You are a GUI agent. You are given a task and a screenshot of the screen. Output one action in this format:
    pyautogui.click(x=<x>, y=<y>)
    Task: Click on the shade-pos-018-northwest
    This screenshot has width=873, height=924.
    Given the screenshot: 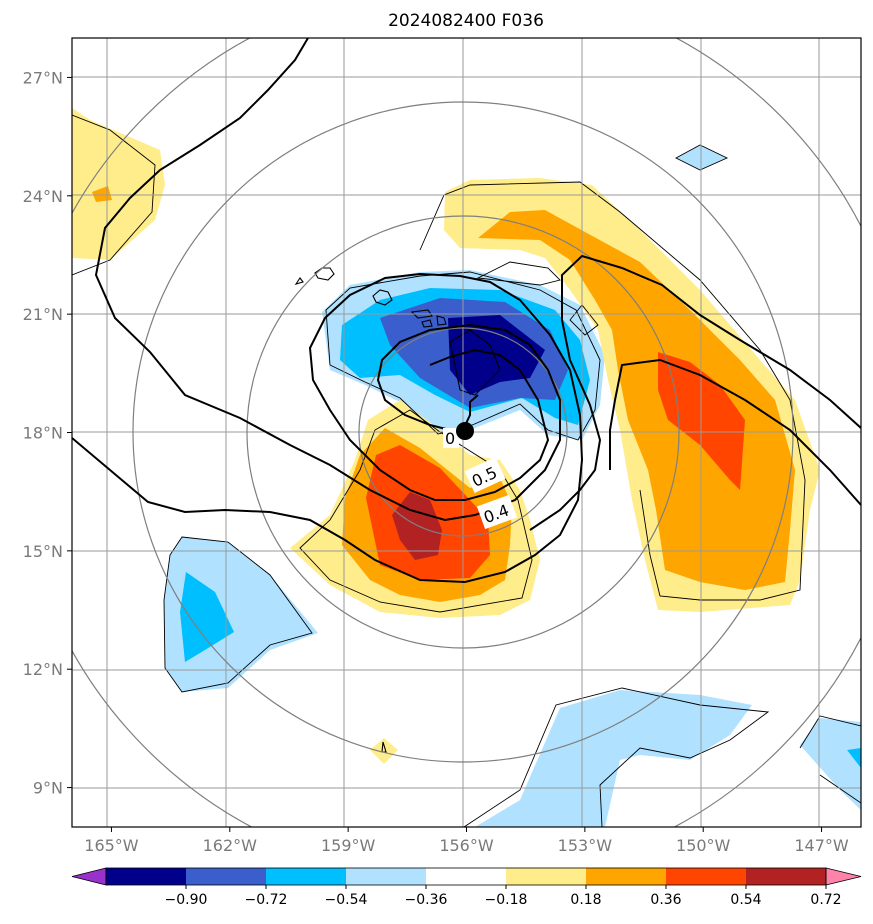 What is the action you would take?
    pyautogui.click(x=118, y=184)
    